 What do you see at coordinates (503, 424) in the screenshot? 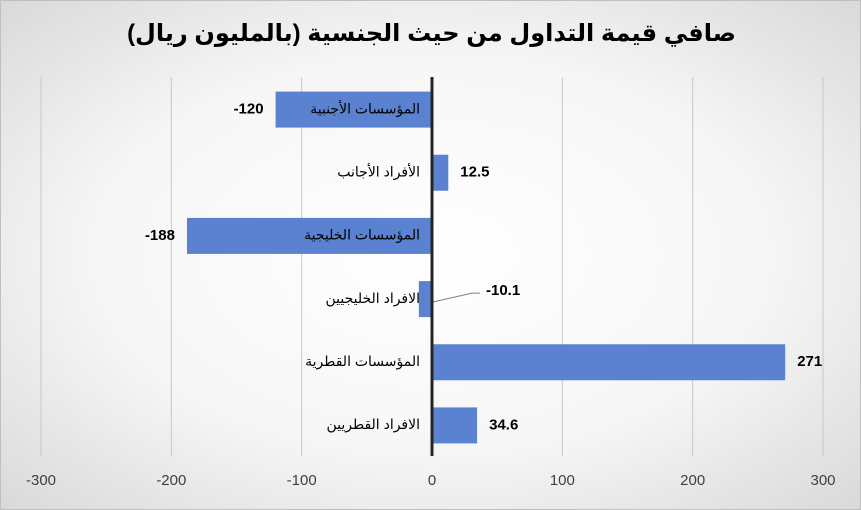
I see `data-label: 34.6` at bounding box center [503, 424].